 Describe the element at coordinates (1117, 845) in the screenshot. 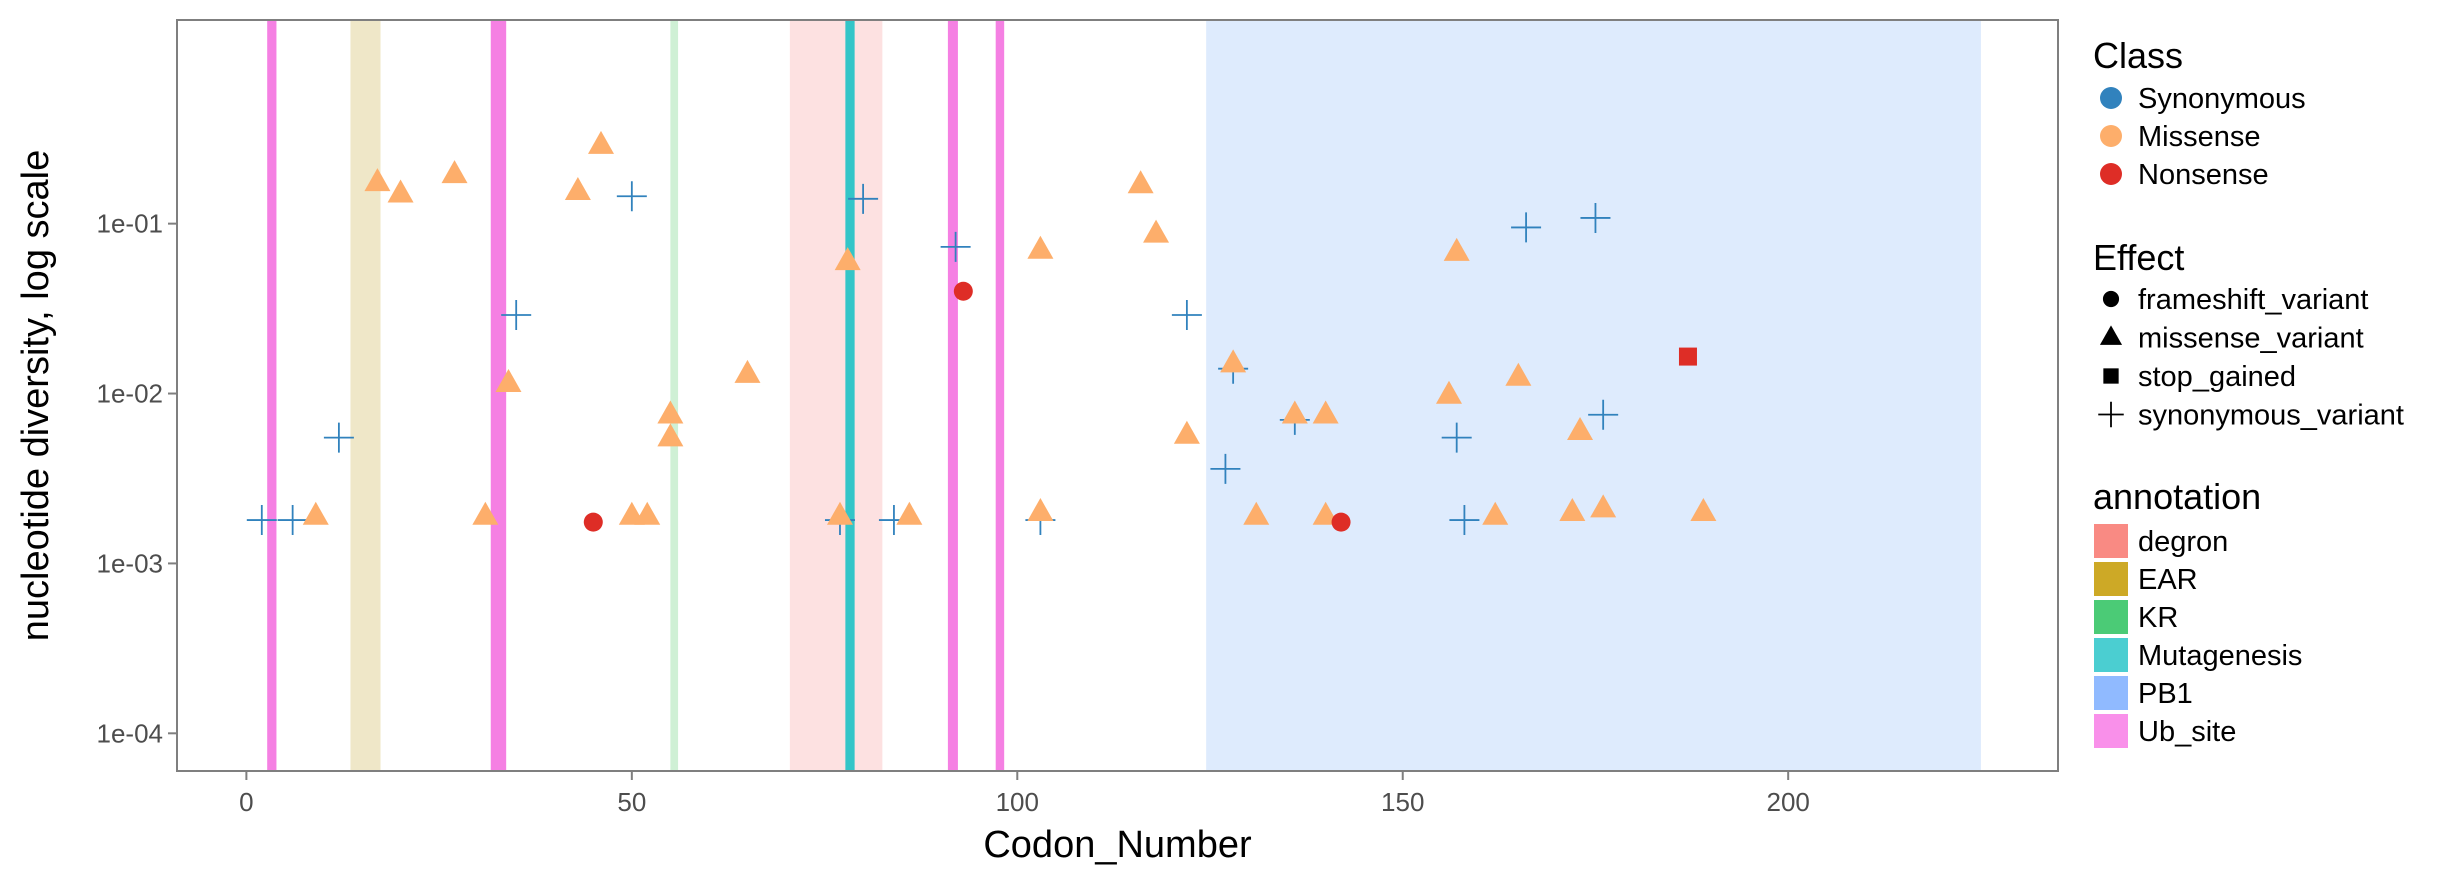

I see `x-axis-title: Codon_Number` at that location.